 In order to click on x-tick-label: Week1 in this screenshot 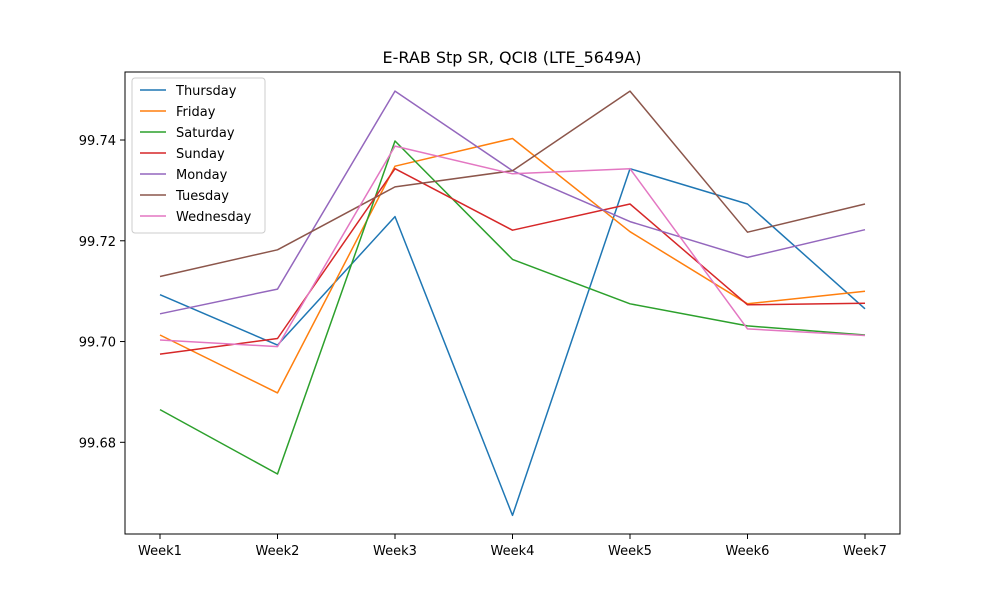, I will do `click(160, 551)`.